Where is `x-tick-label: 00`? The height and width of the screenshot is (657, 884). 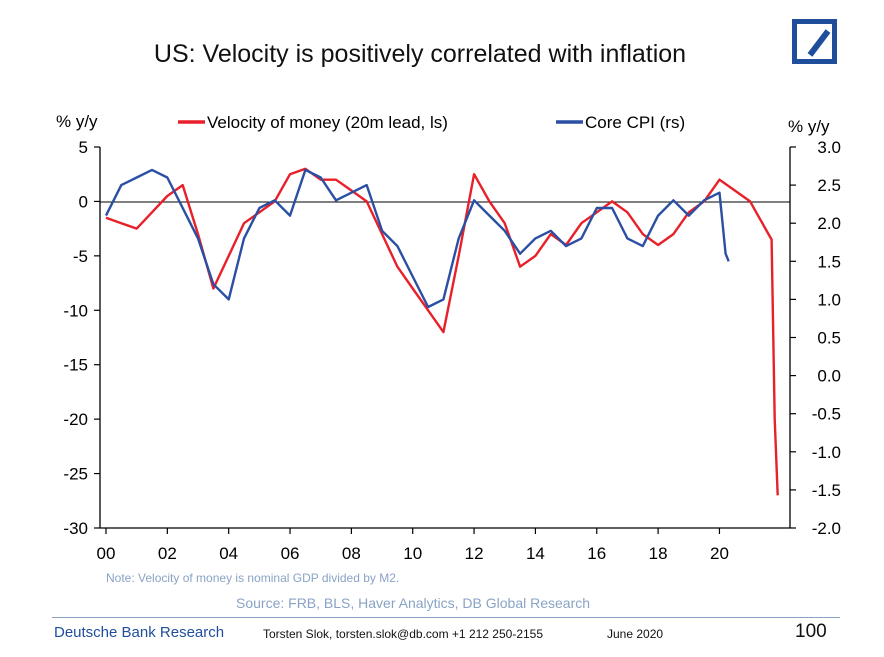 x-tick-label: 00 is located at coordinates (106, 553).